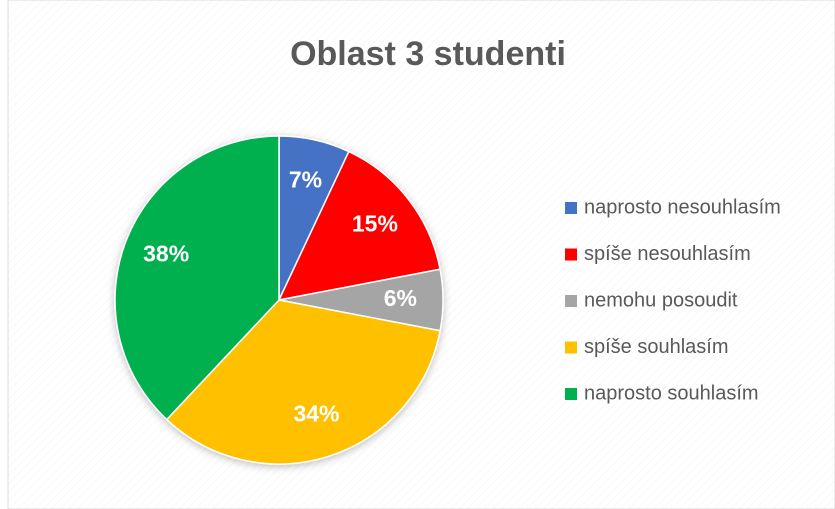 This screenshot has width=835, height=509. What do you see at coordinates (428, 54) in the screenshot?
I see `chart-title: Oblast 3 studenti` at bounding box center [428, 54].